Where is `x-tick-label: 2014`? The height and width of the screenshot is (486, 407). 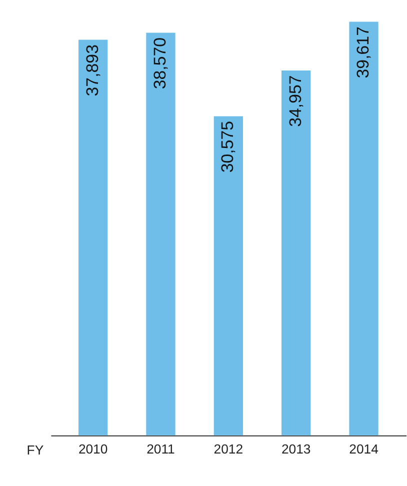 x-tick-label: 2014 is located at coordinates (363, 449).